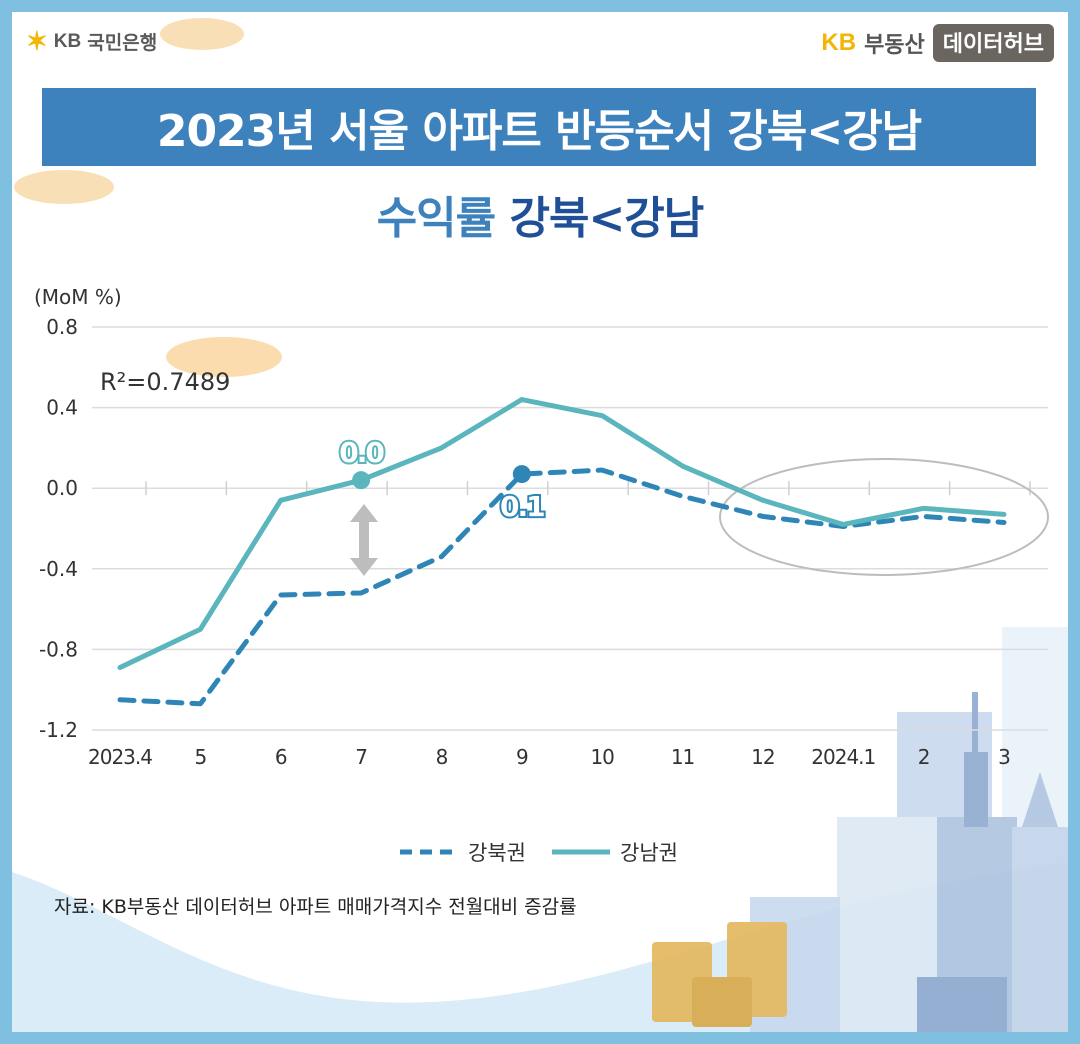 The width and height of the screenshot is (1080, 1044). I want to click on source-note: 자료: KB부동산 데이터허브 아파트 매매가격지수 전월대비 증감률, so click(315, 907).